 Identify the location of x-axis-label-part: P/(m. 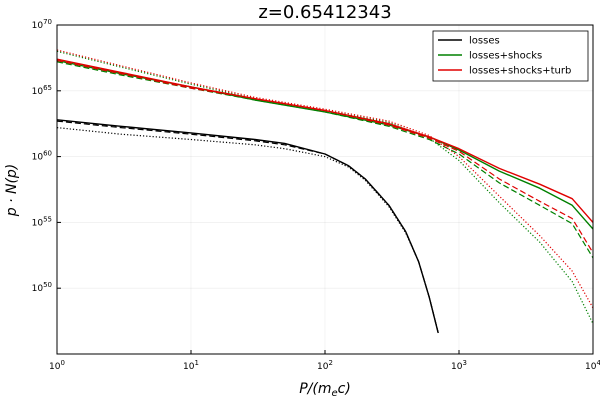
(315, 389).